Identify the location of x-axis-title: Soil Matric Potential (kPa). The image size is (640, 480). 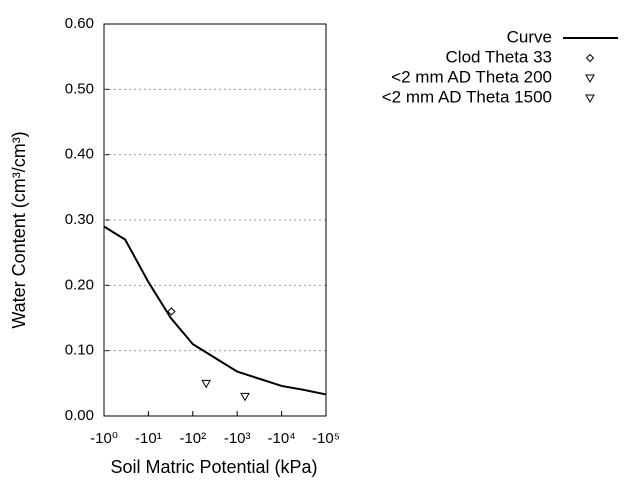
(213, 467).